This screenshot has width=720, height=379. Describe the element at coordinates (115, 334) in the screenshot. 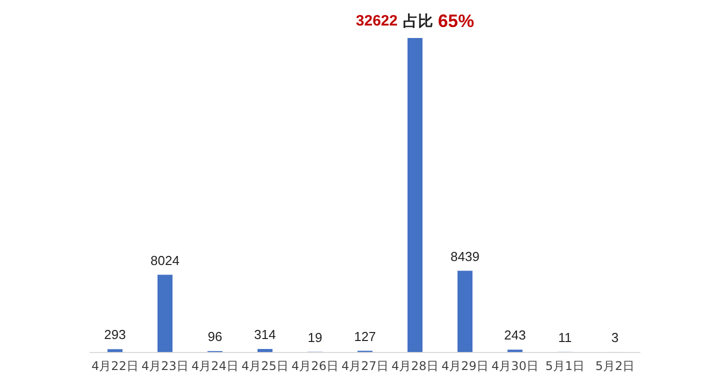

I see `data-label: 293` at that location.